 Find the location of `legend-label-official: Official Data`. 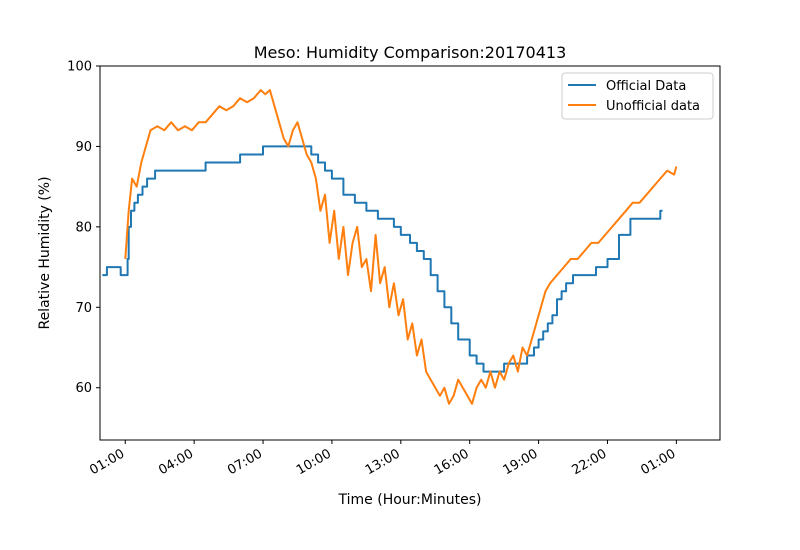

legend-label-official: Official Data is located at coordinates (646, 86).